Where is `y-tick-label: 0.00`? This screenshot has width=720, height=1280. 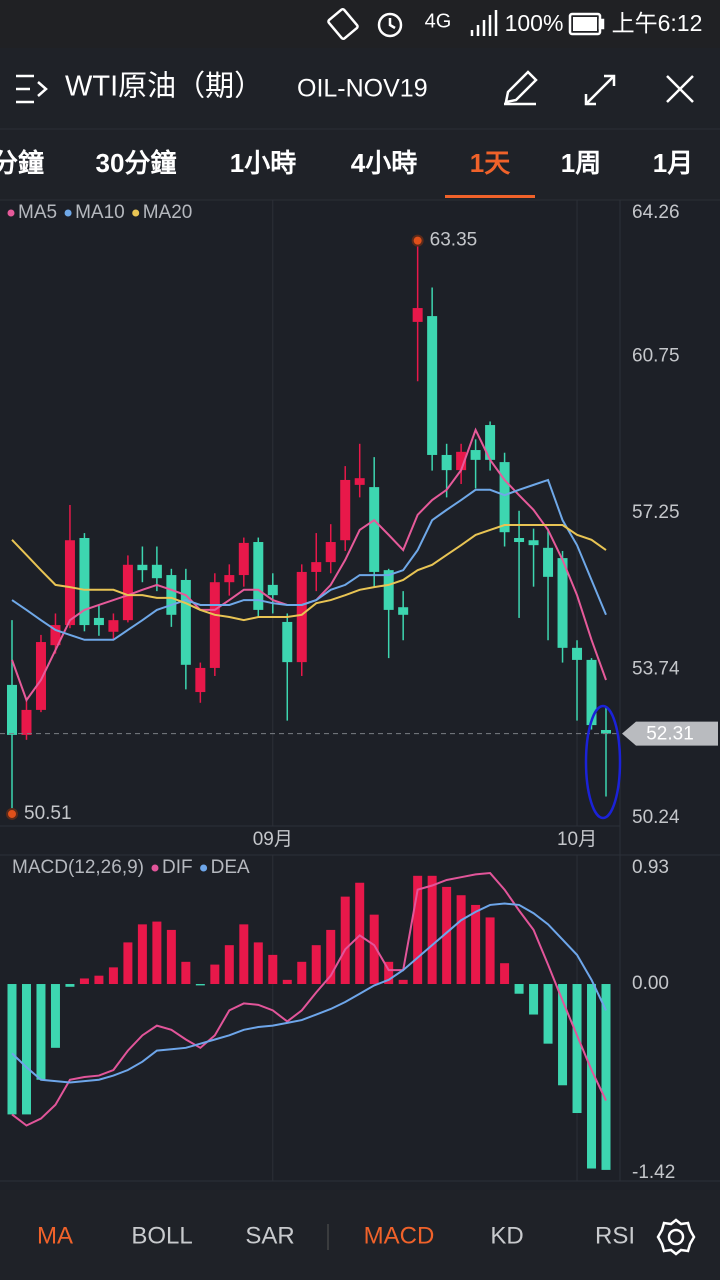 y-tick-label: 0.00 is located at coordinates (650, 983).